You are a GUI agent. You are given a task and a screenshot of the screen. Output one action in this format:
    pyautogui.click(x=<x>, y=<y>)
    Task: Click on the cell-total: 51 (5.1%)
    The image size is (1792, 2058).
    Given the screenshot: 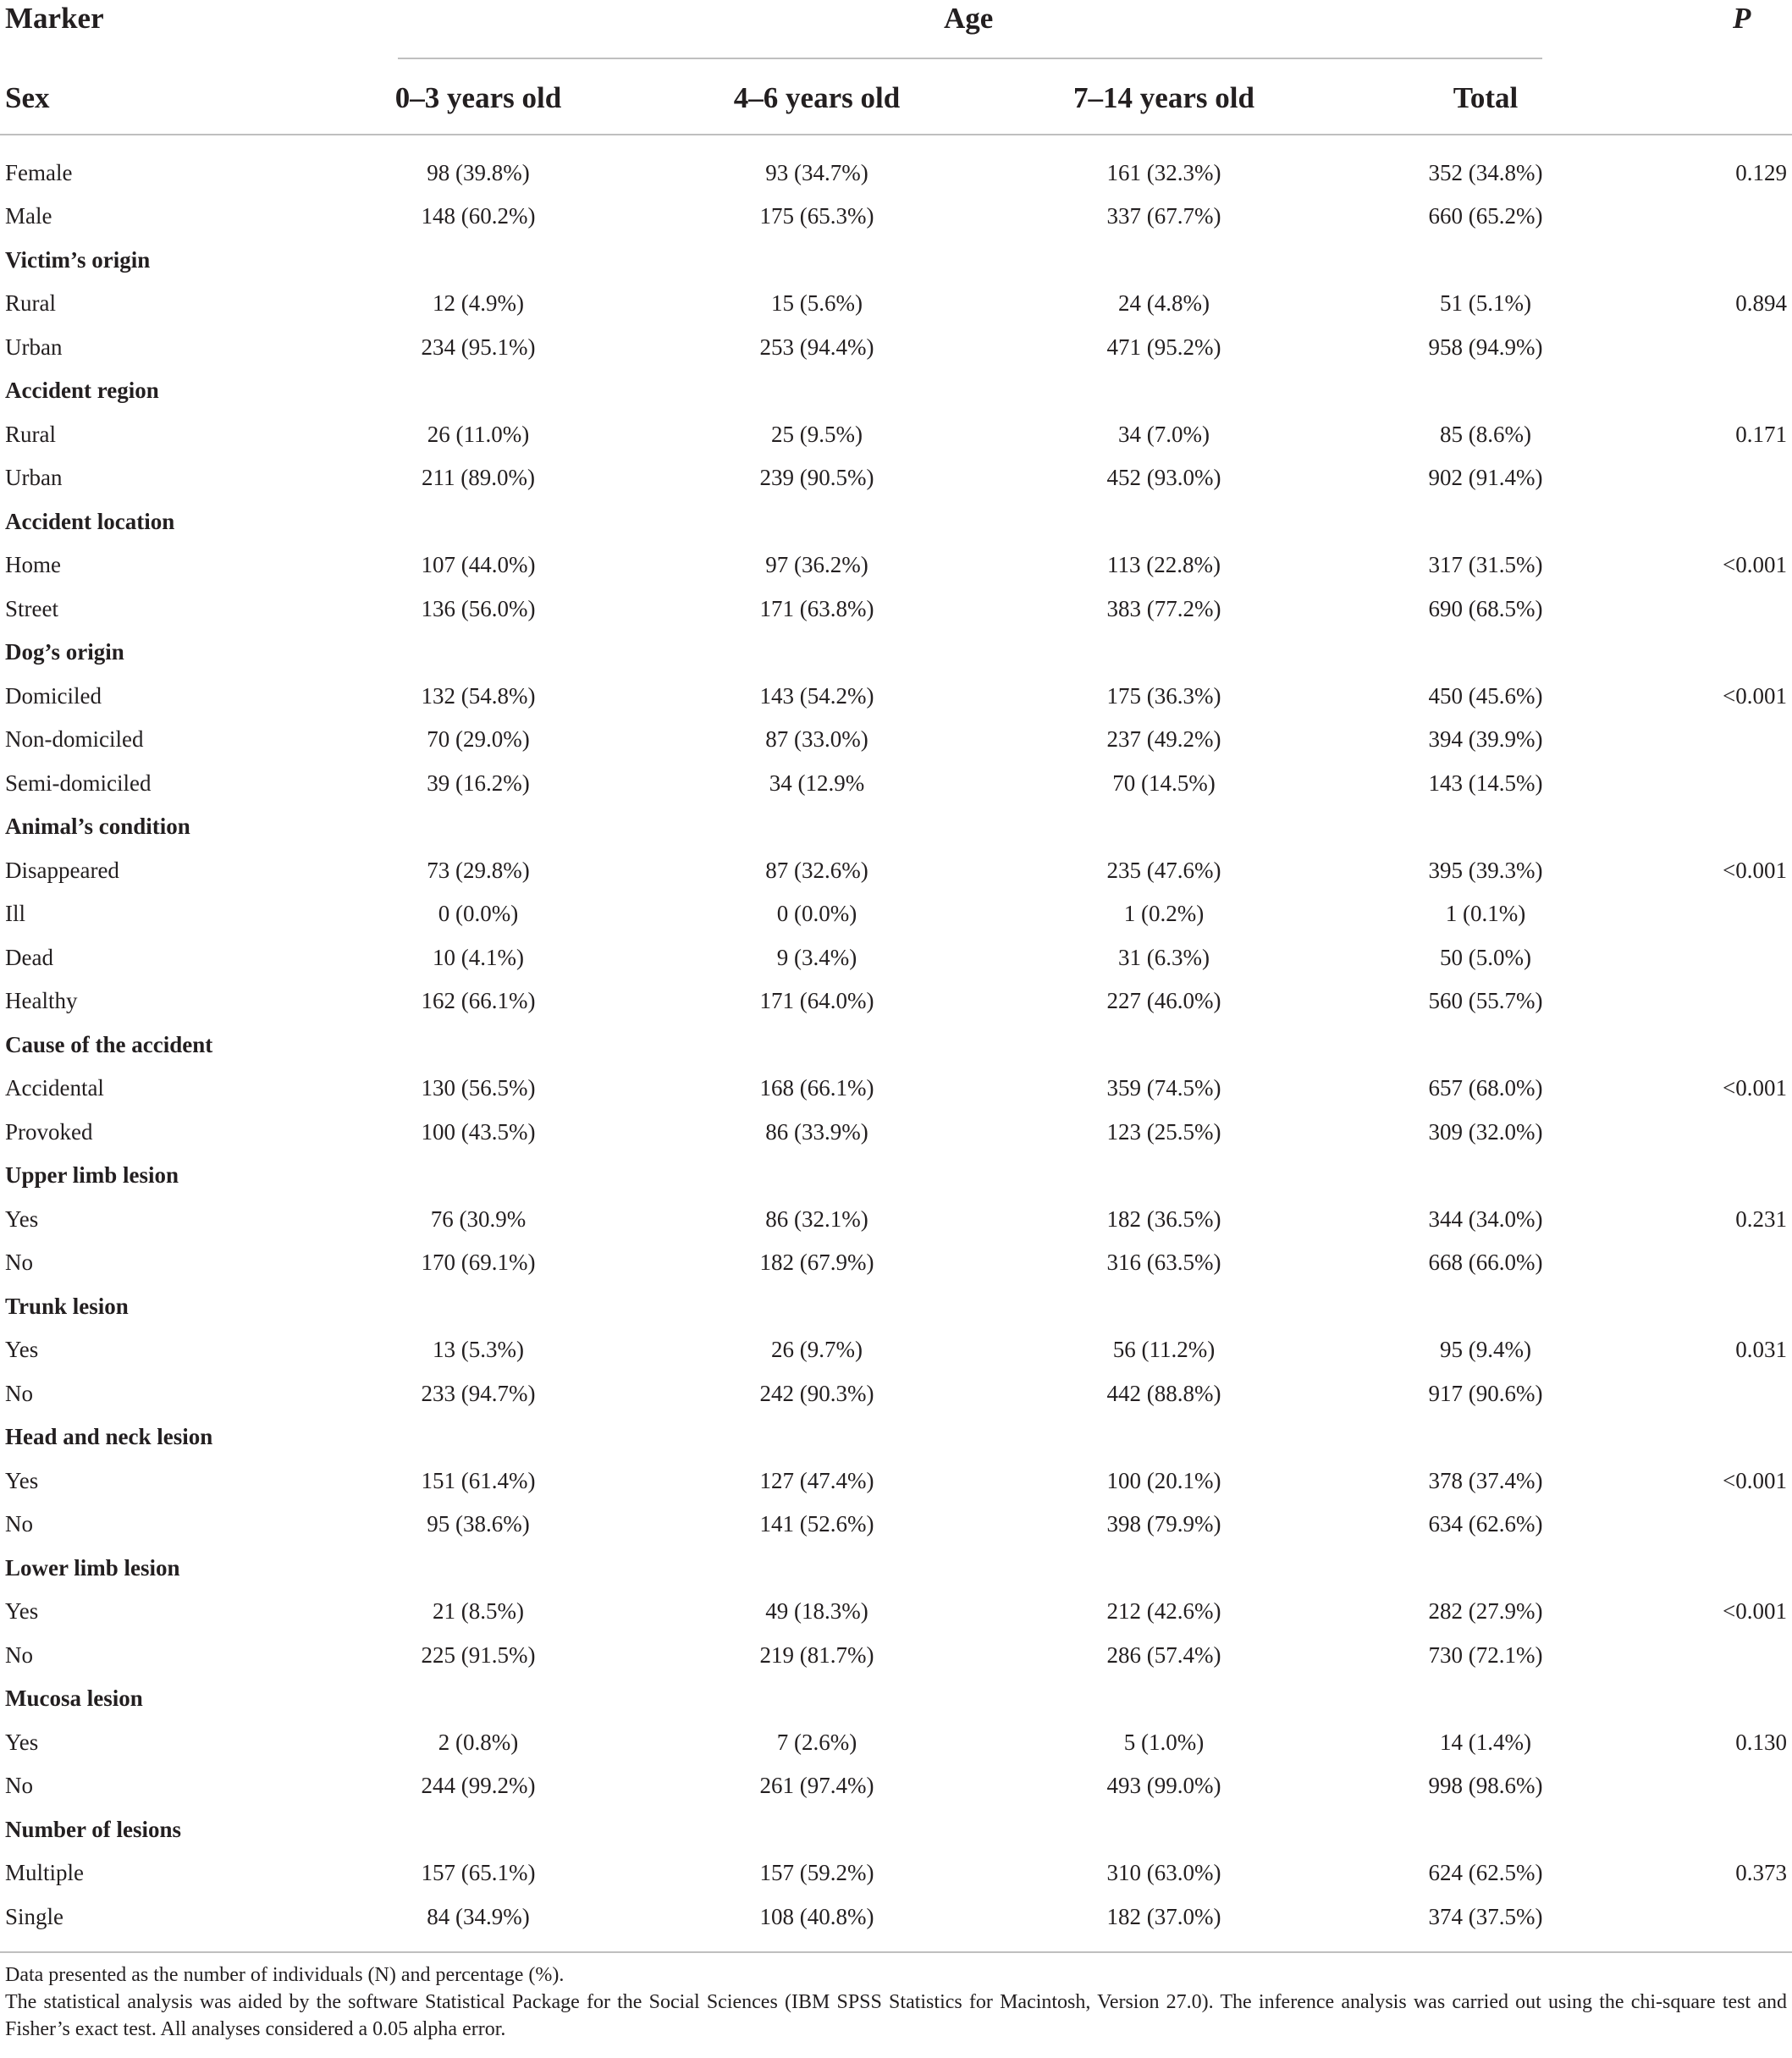 What is the action you would take?
    pyautogui.click(x=1486, y=303)
    